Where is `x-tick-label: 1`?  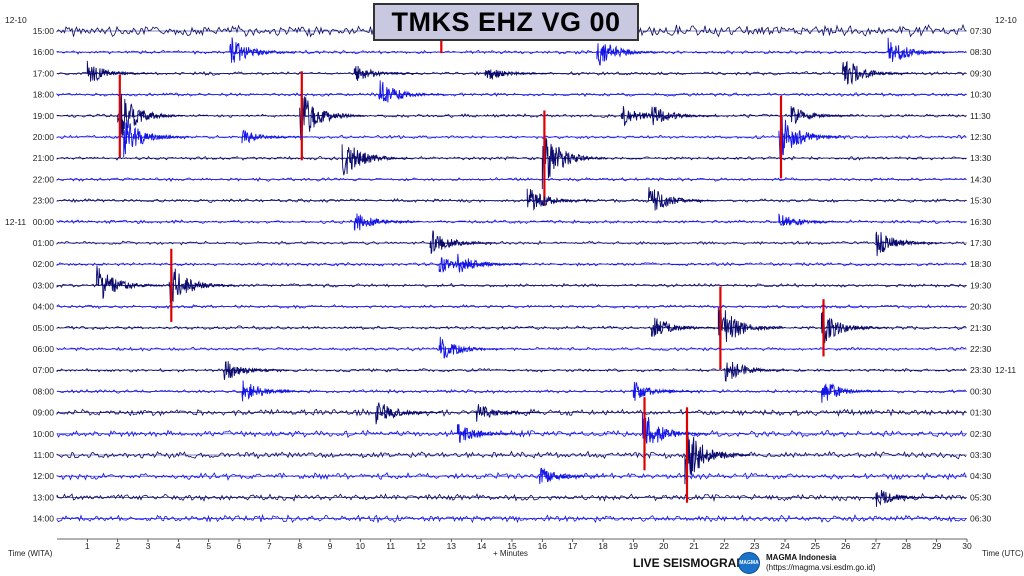 x-tick-label: 1 is located at coordinates (87, 546).